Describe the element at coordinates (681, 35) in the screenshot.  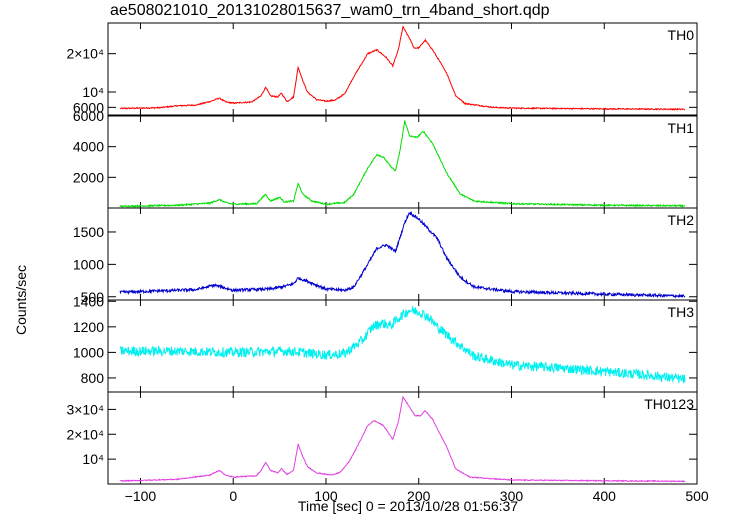
I see `panel-name-label: TH0` at that location.